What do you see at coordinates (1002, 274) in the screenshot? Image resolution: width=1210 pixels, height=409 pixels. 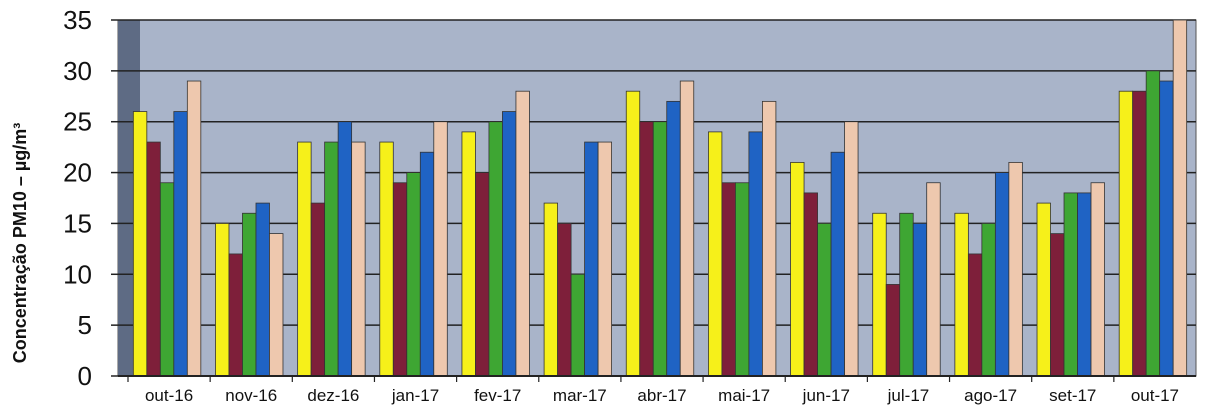 I see `bar-ago-17-s4` at bounding box center [1002, 274].